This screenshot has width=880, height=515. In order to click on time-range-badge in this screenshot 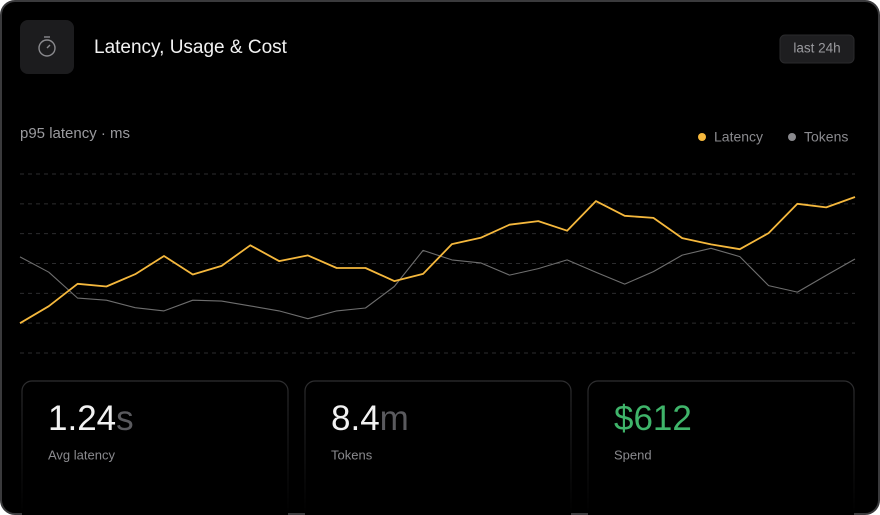, I will do `click(817, 49)`.